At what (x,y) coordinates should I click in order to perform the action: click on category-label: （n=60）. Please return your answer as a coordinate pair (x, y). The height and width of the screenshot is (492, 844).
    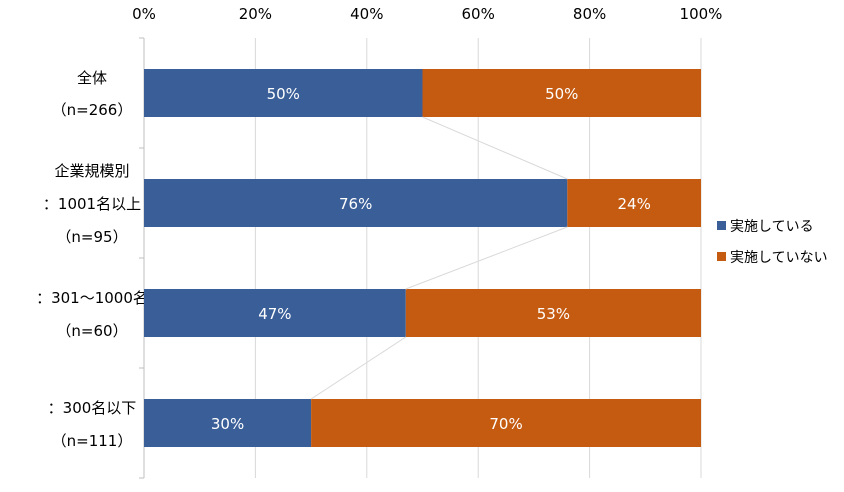
    Looking at the image, I should click on (91, 331).